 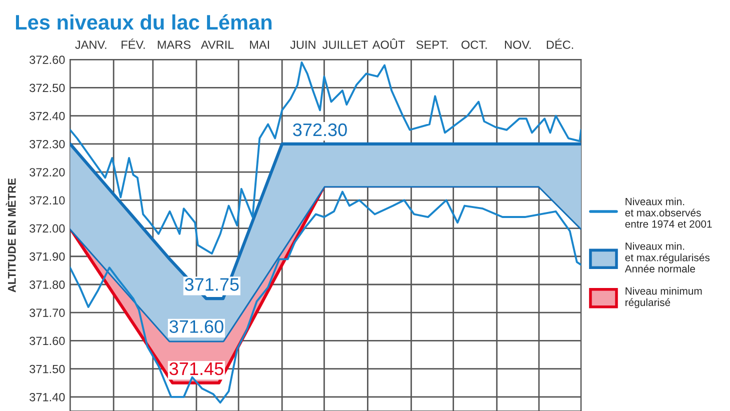 What do you see at coordinates (303, 44) in the screenshot?
I see `x-tick-label: JUIN` at bounding box center [303, 44].